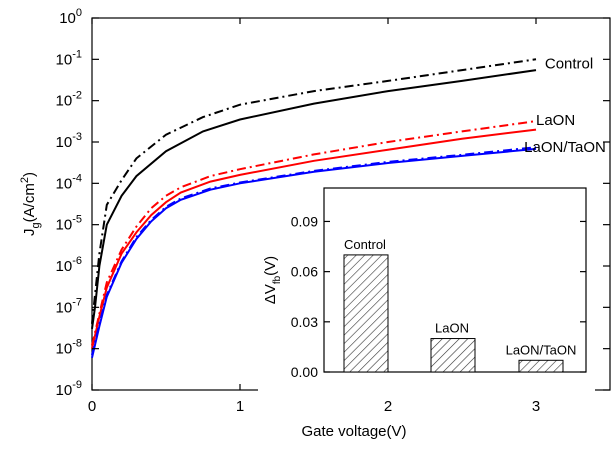  I want to click on inset-y-axis-title: ΔVfb(V), so click(272, 280).